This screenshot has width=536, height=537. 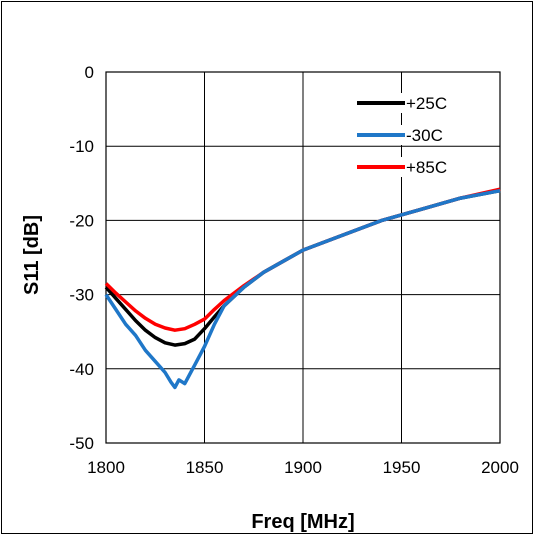 I want to click on y-tick-label: -50, so click(x=81, y=443).